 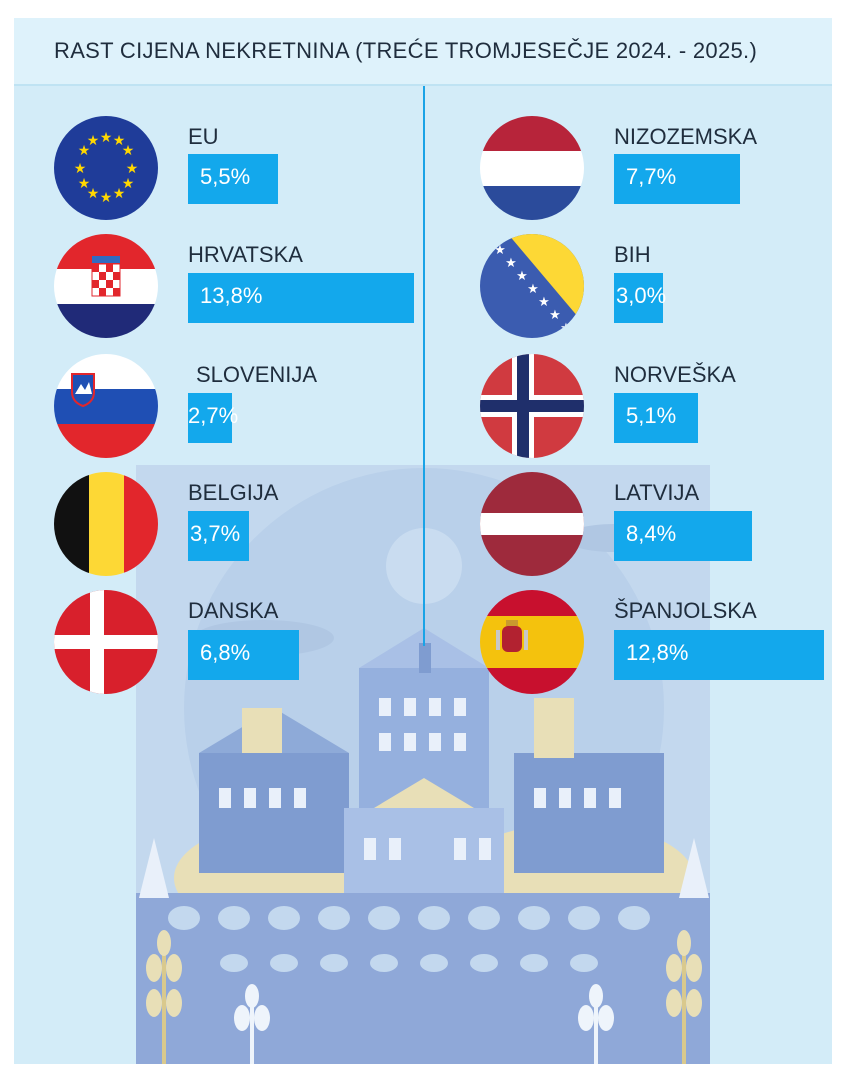 What do you see at coordinates (203, 136) in the screenshot?
I see `country-label-eu: EU` at bounding box center [203, 136].